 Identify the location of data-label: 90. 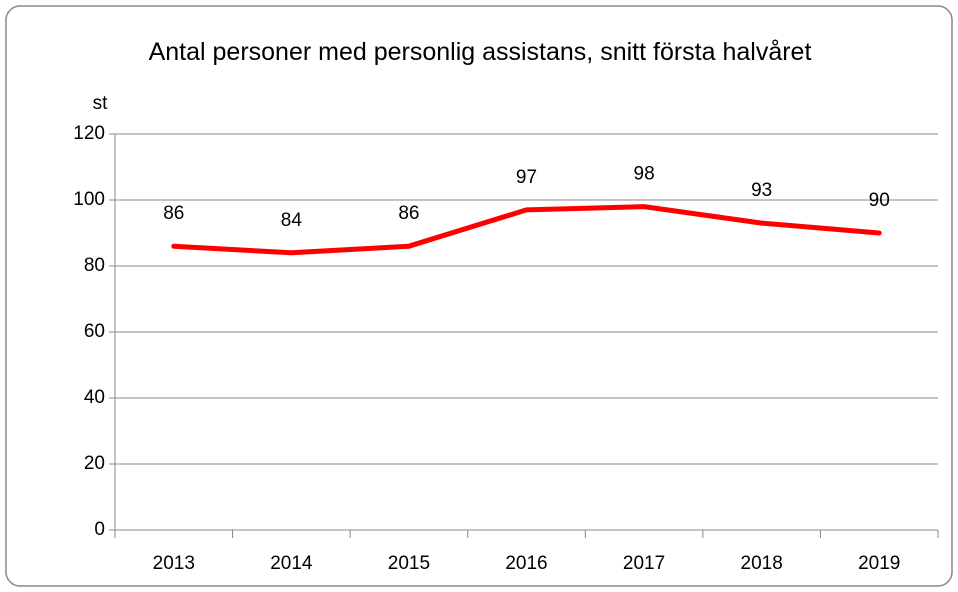
(879, 200).